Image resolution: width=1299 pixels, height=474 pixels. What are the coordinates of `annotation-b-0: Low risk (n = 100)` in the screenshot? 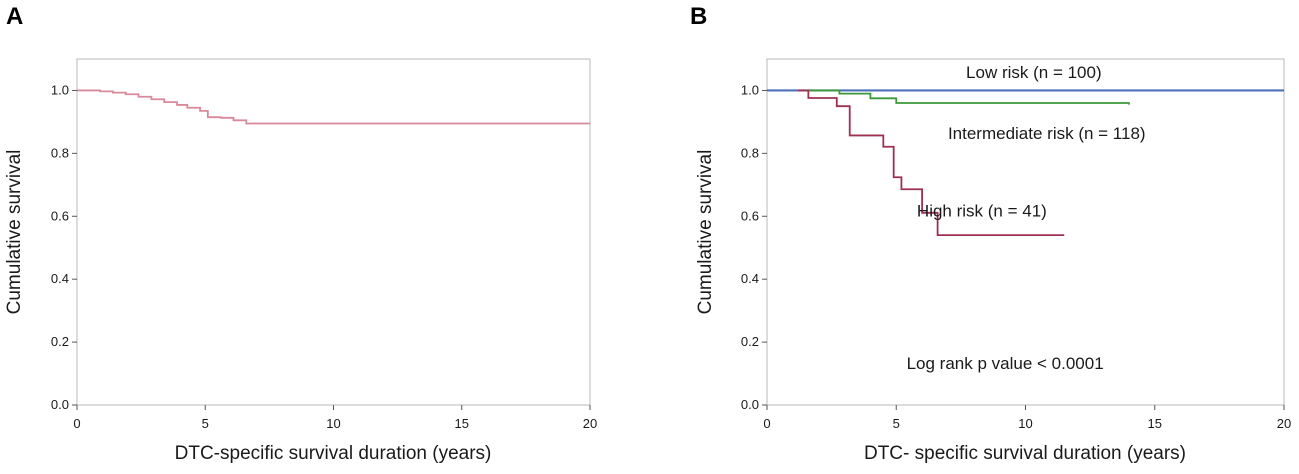 It's located at (1034, 72).